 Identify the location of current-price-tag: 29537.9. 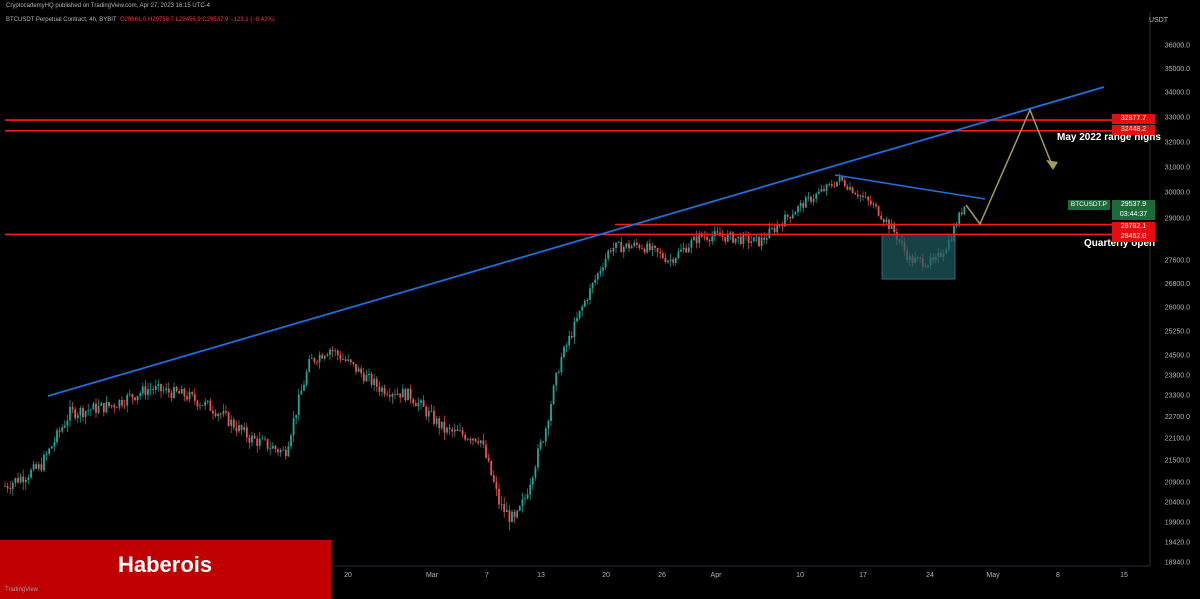
(1133, 205).